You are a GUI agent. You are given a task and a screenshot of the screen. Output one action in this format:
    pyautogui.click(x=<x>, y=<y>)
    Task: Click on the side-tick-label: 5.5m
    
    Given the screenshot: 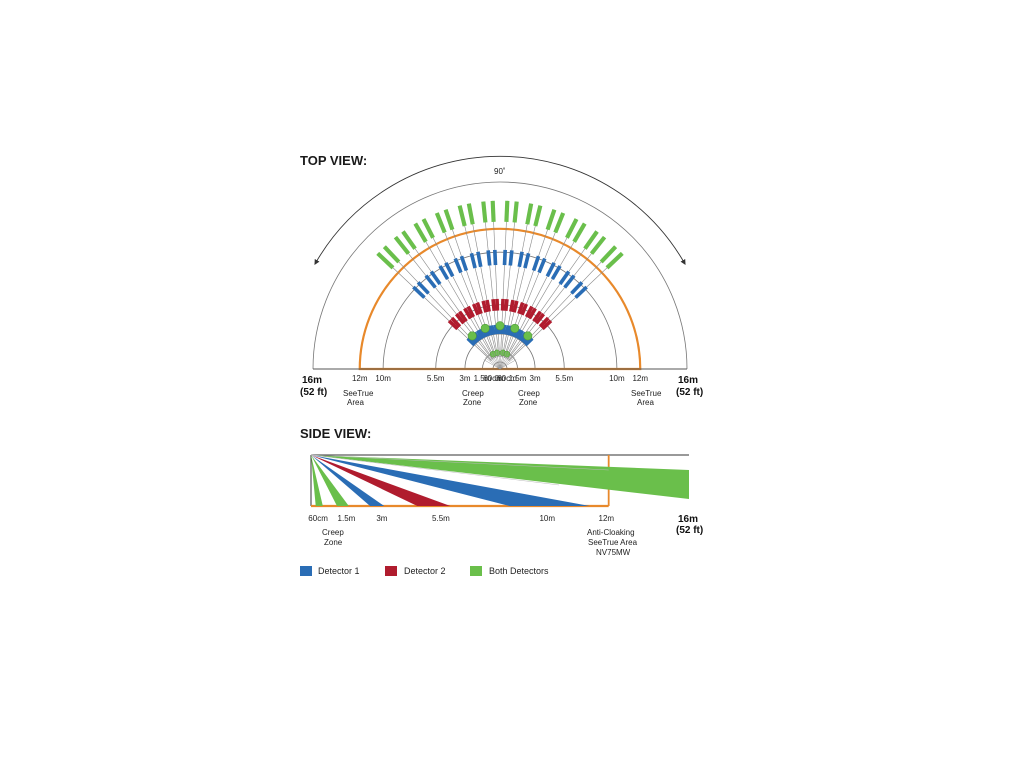 What is the action you would take?
    pyautogui.click(x=441, y=518)
    